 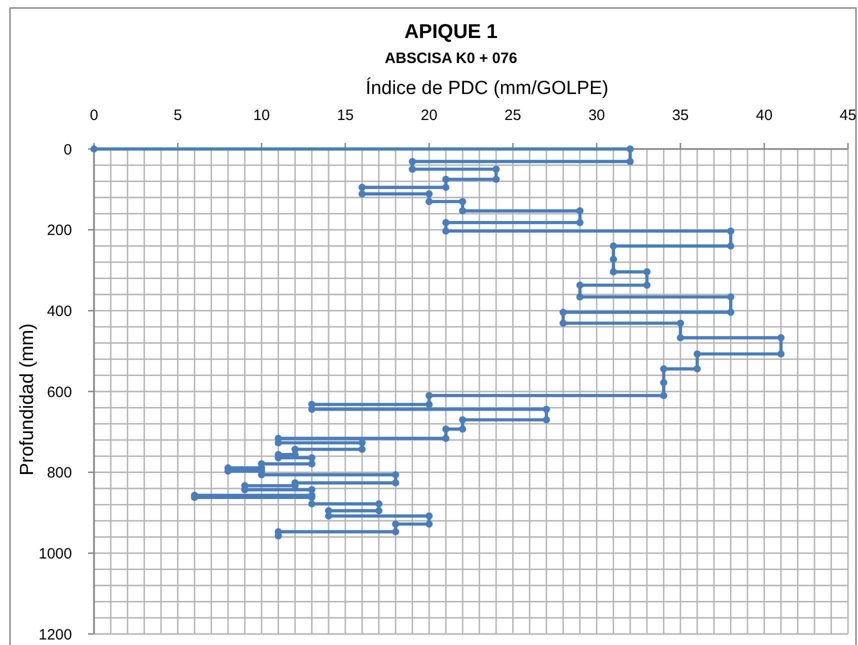 What do you see at coordinates (487, 88) in the screenshot?
I see `x-axis-title: Índice de PDC (mm/GOLPE)` at bounding box center [487, 88].